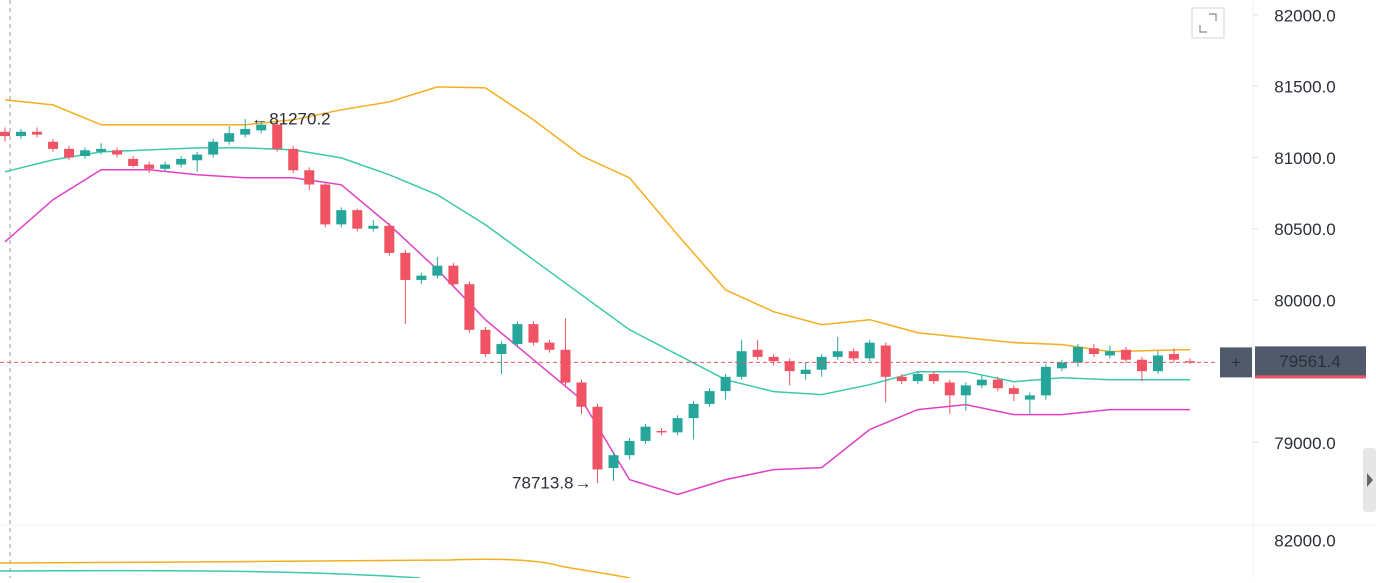 The height and width of the screenshot is (583, 1376). Describe the element at coordinates (1304, 443) in the screenshot. I see `y-tick-label: 79000.0` at that location.